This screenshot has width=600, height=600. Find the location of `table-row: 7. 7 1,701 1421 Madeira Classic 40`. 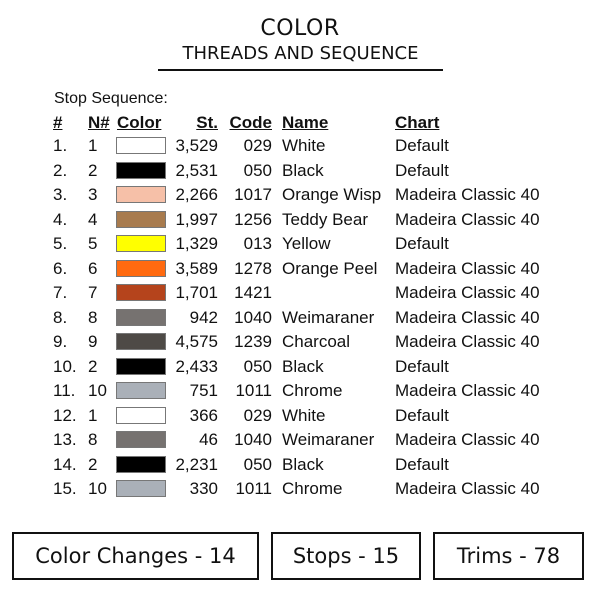

table-row: 7. 7 1,701 1421 Madeira Classic 40 is located at coordinates (300, 293).